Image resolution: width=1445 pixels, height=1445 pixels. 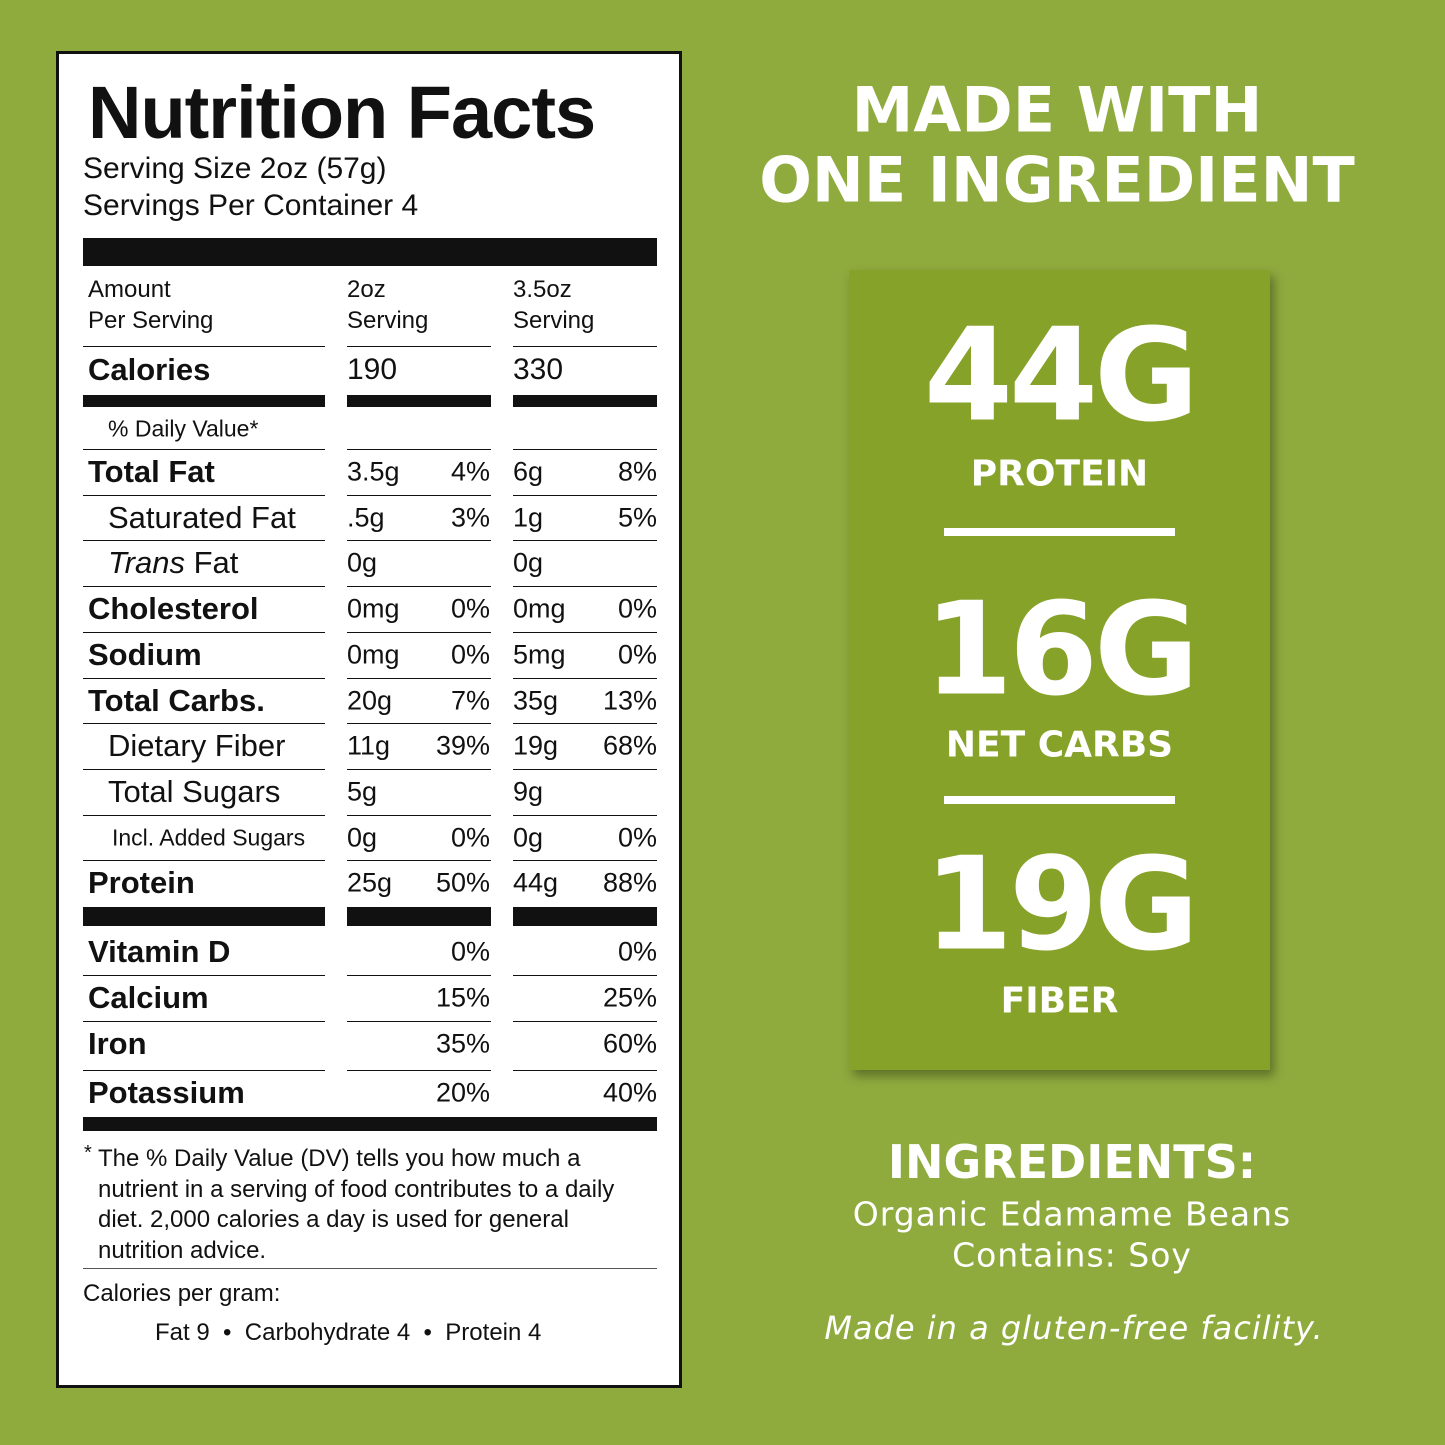 I want to click on nutrient-name: Incl. Added Sugars, so click(x=208, y=837).